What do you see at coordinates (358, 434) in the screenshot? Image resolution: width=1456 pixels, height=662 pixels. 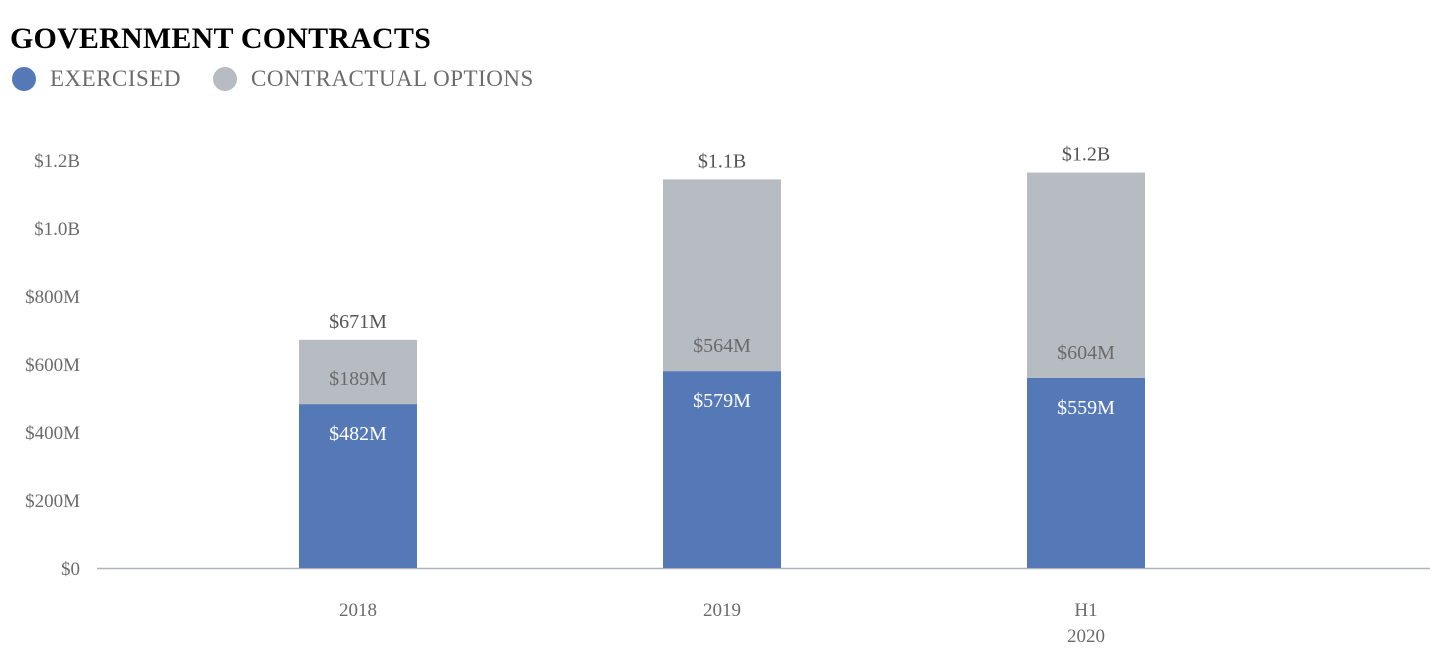 I see `bar-value-label: $482M` at bounding box center [358, 434].